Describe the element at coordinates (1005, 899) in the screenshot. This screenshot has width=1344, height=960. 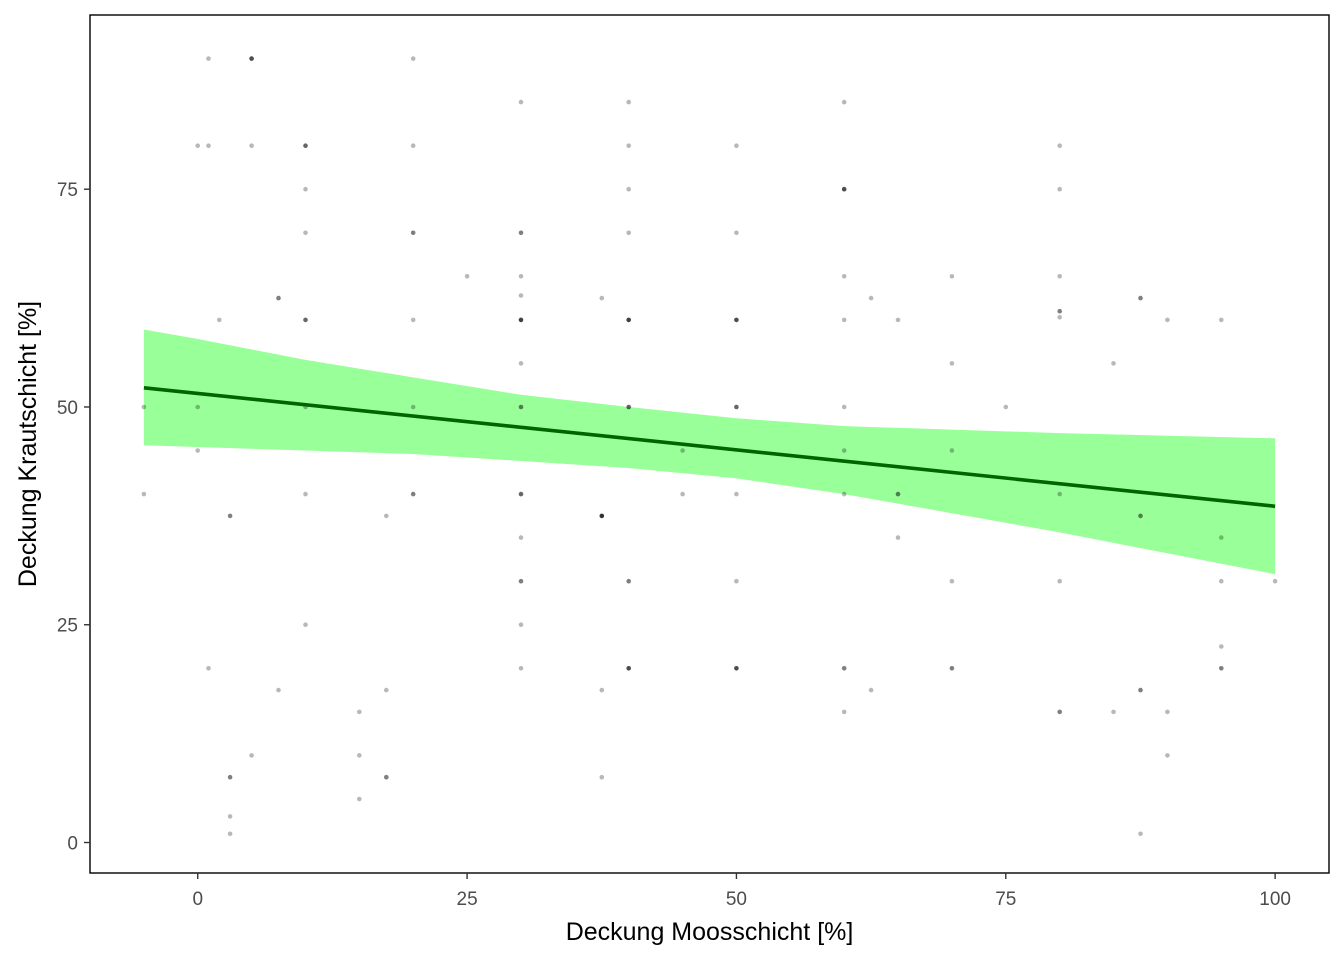
I see `x-tick-label: 75` at that location.